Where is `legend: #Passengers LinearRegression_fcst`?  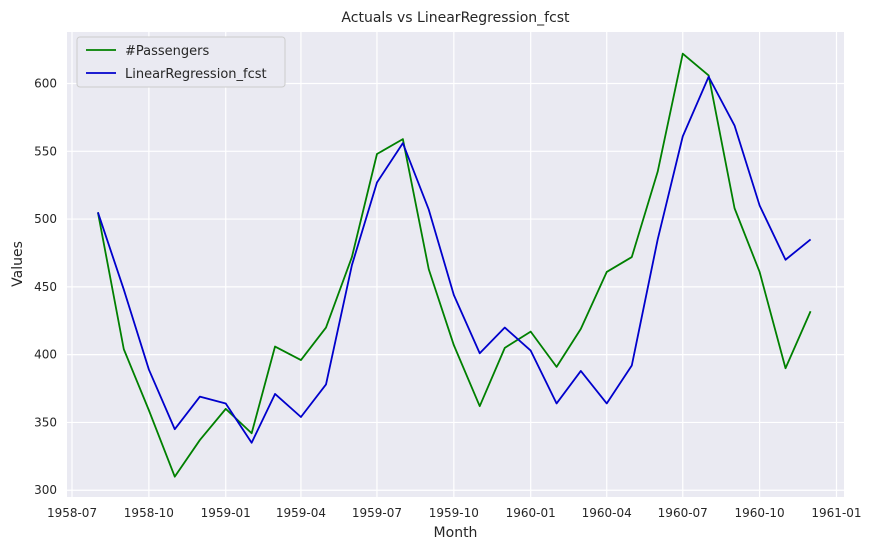 legend: #Passengers LinearRegression_fcst is located at coordinates (181, 62).